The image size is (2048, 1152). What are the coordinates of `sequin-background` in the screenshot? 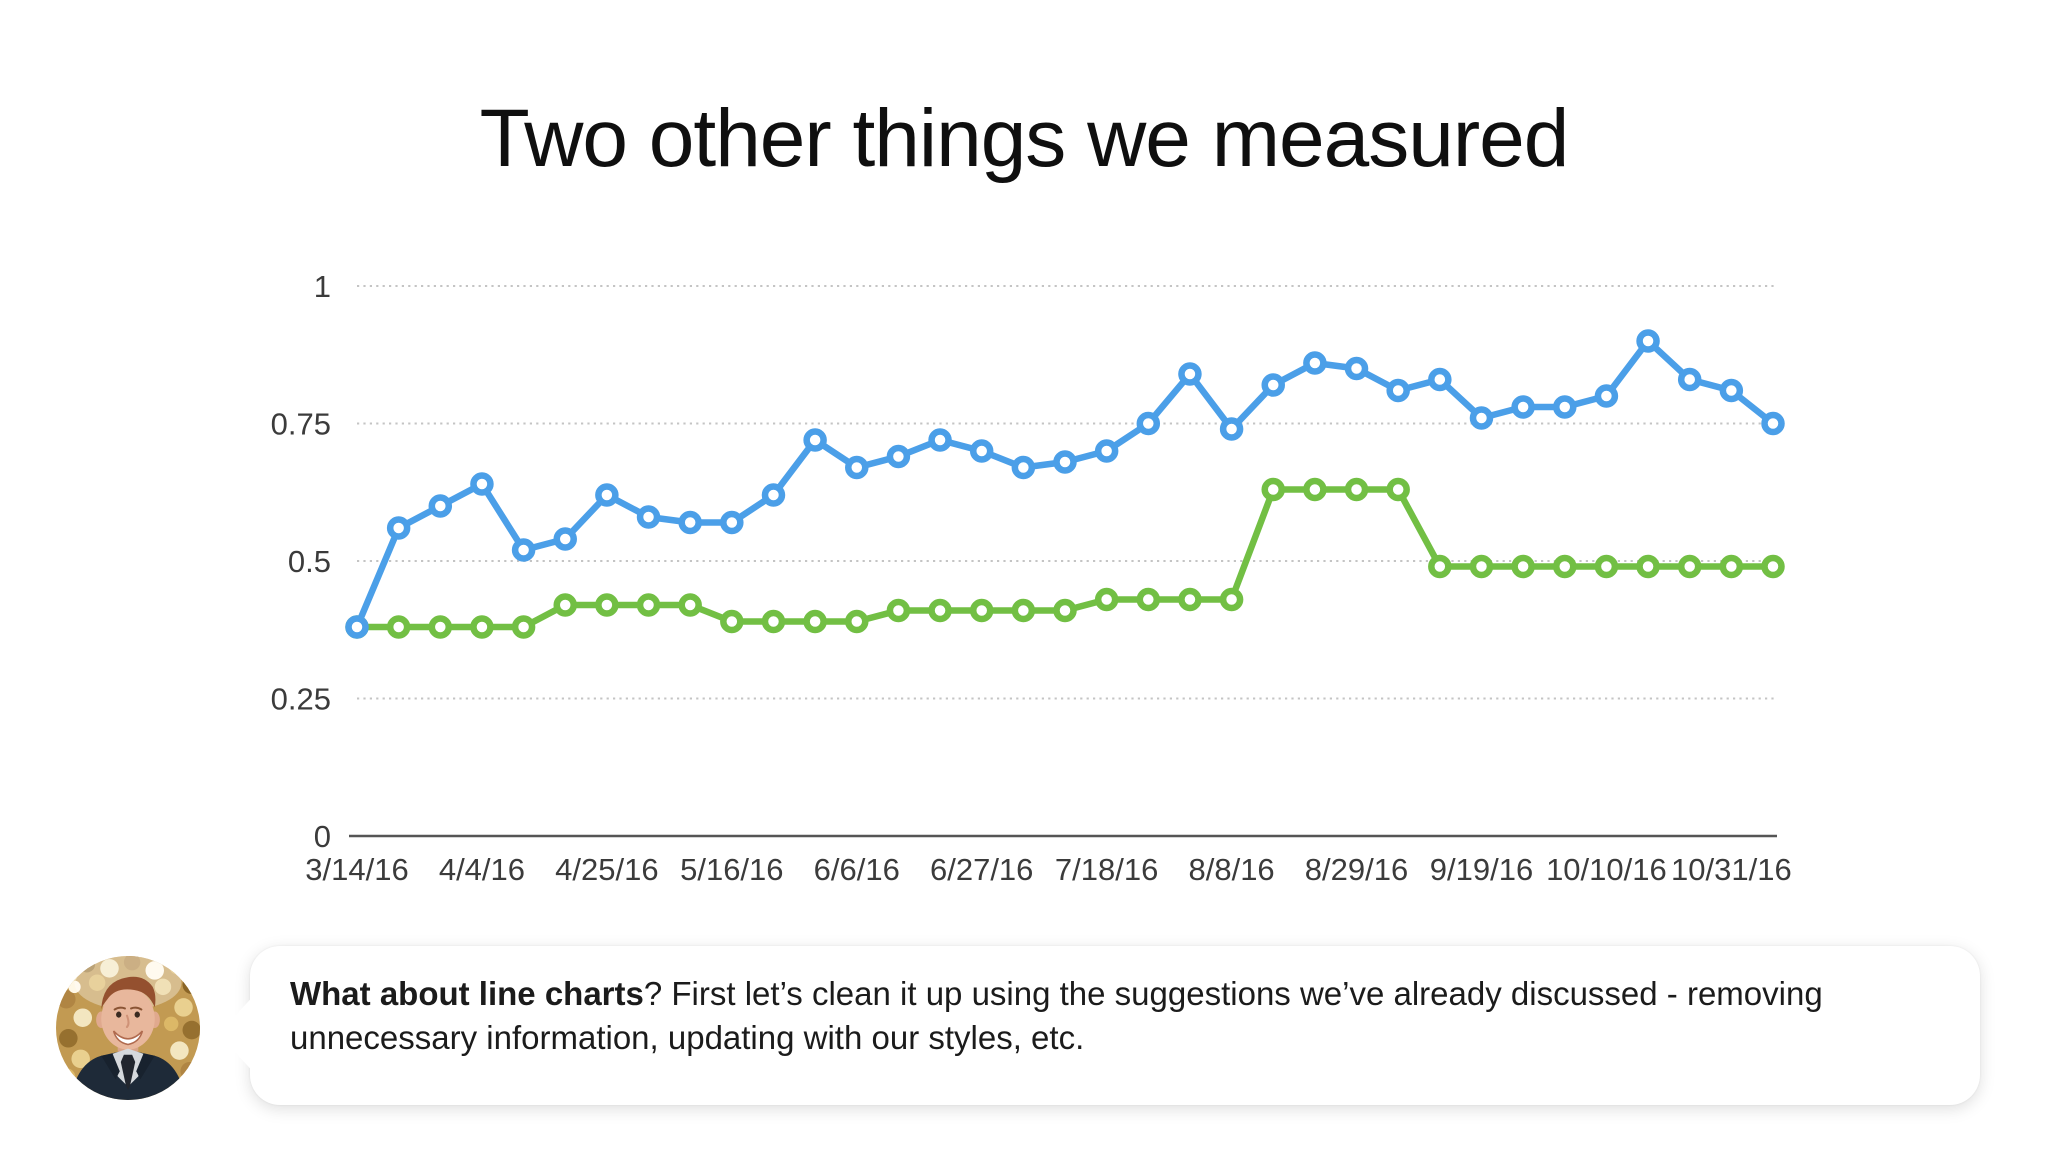 It's located at (128, 1021).